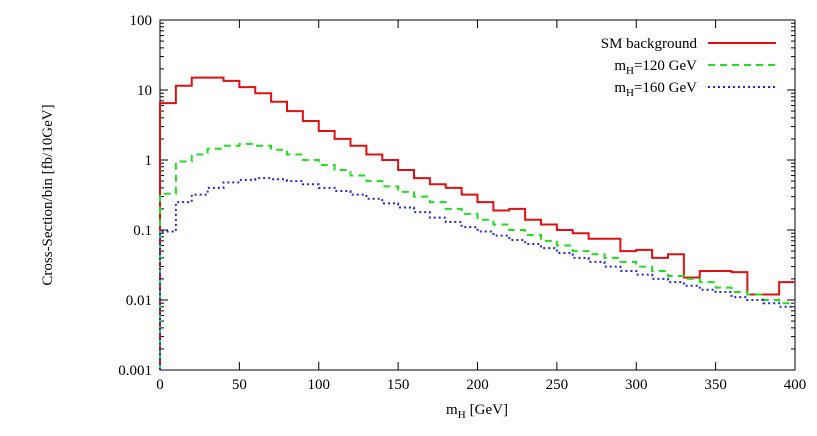 Image resolution: width=817 pixels, height=436 pixels. I want to click on x-tick-label: 400, so click(795, 385).